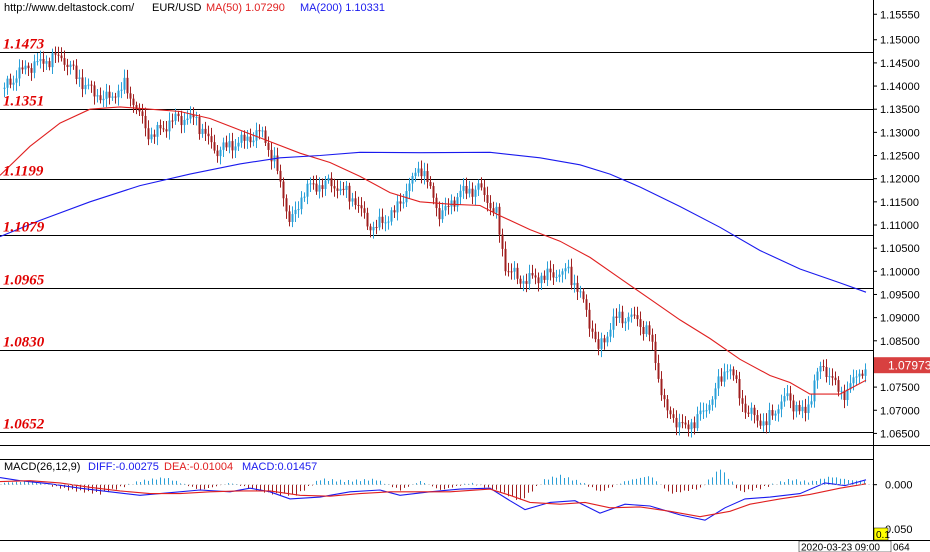 This screenshot has height=552, width=930. Describe the element at coordinates (900, 388) in the screenshot. I see `price-tick-label: 1.07500` at that location.